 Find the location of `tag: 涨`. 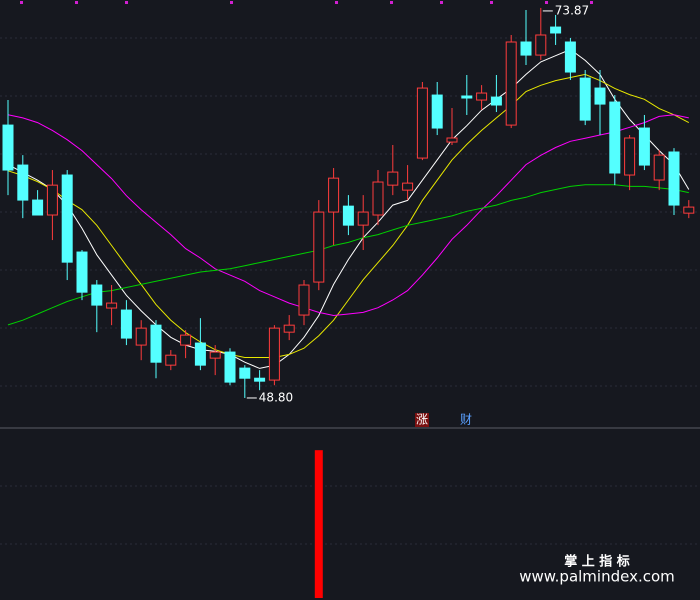

tag: 涨 is located at coordinates (422, 419).